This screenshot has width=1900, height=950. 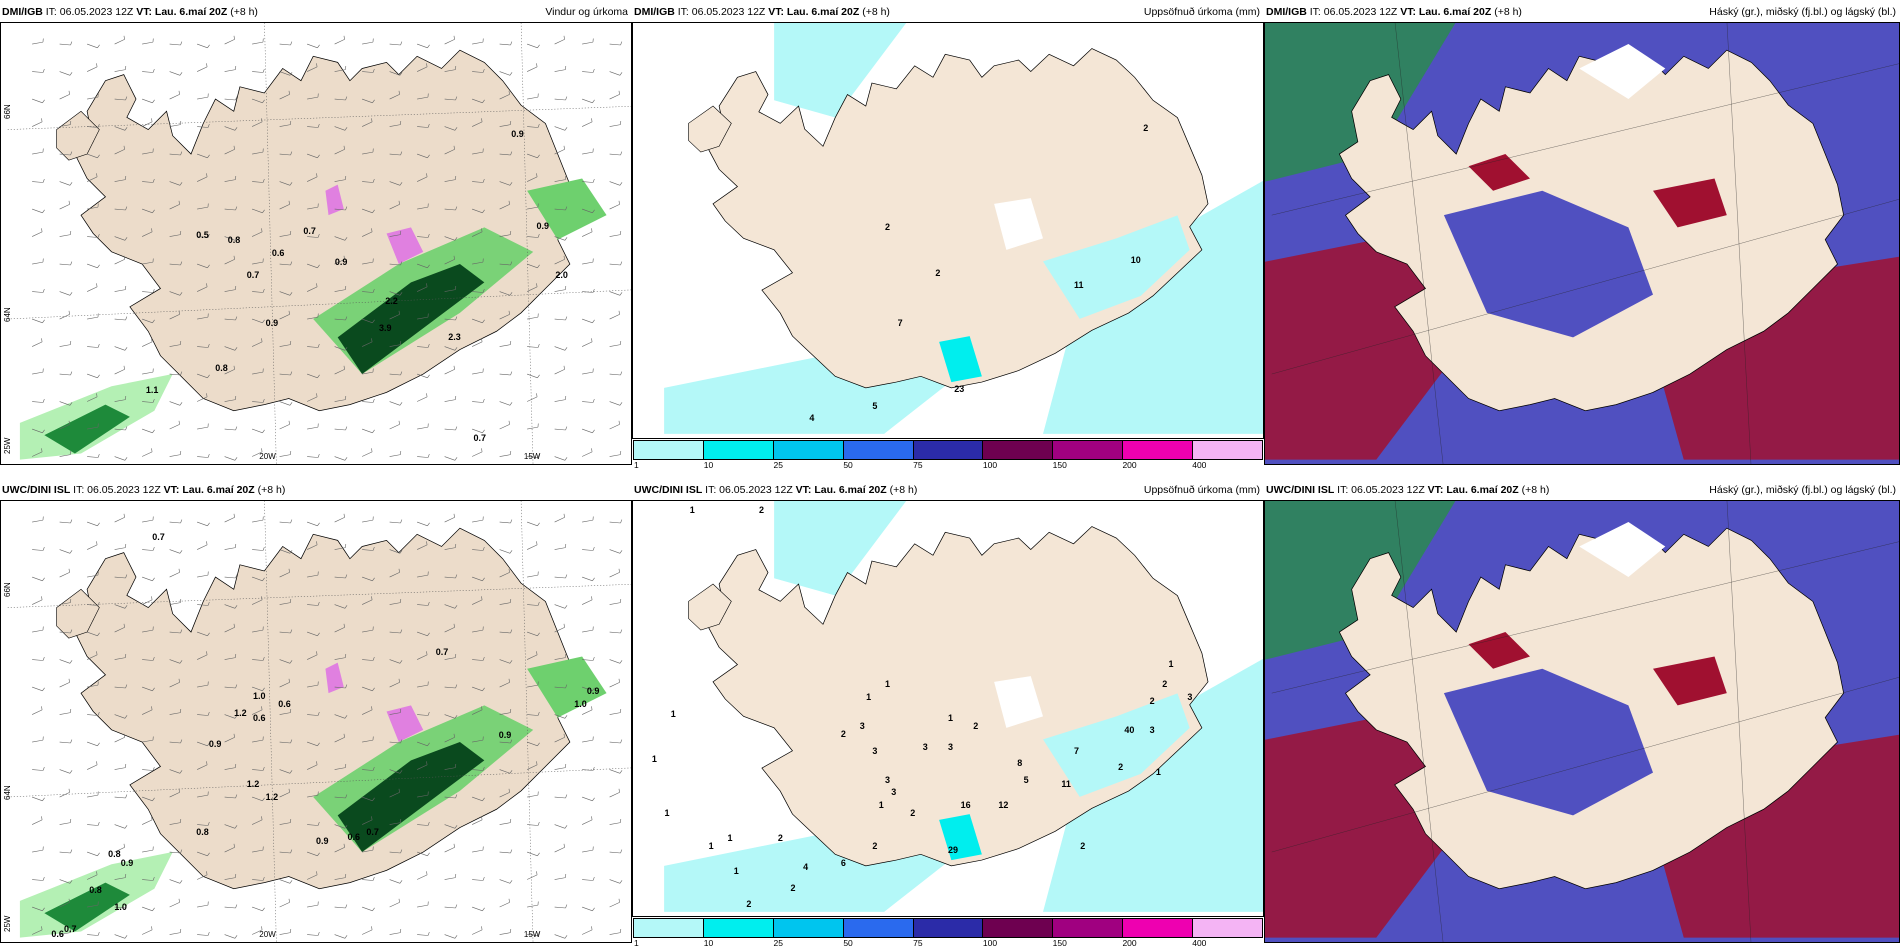 I want to click on latitude-label: 66N, so click(x=7, y=590).